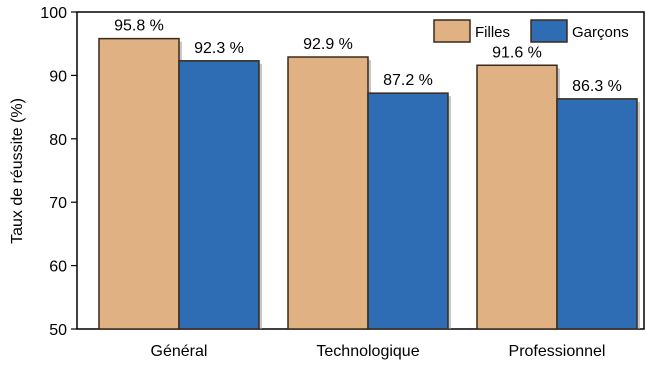 The width and height of the screenshot is (649, 365). Describe the element at coordinates (58, 140) in the screenshot. I see `y-tick-label: 80` at that location.